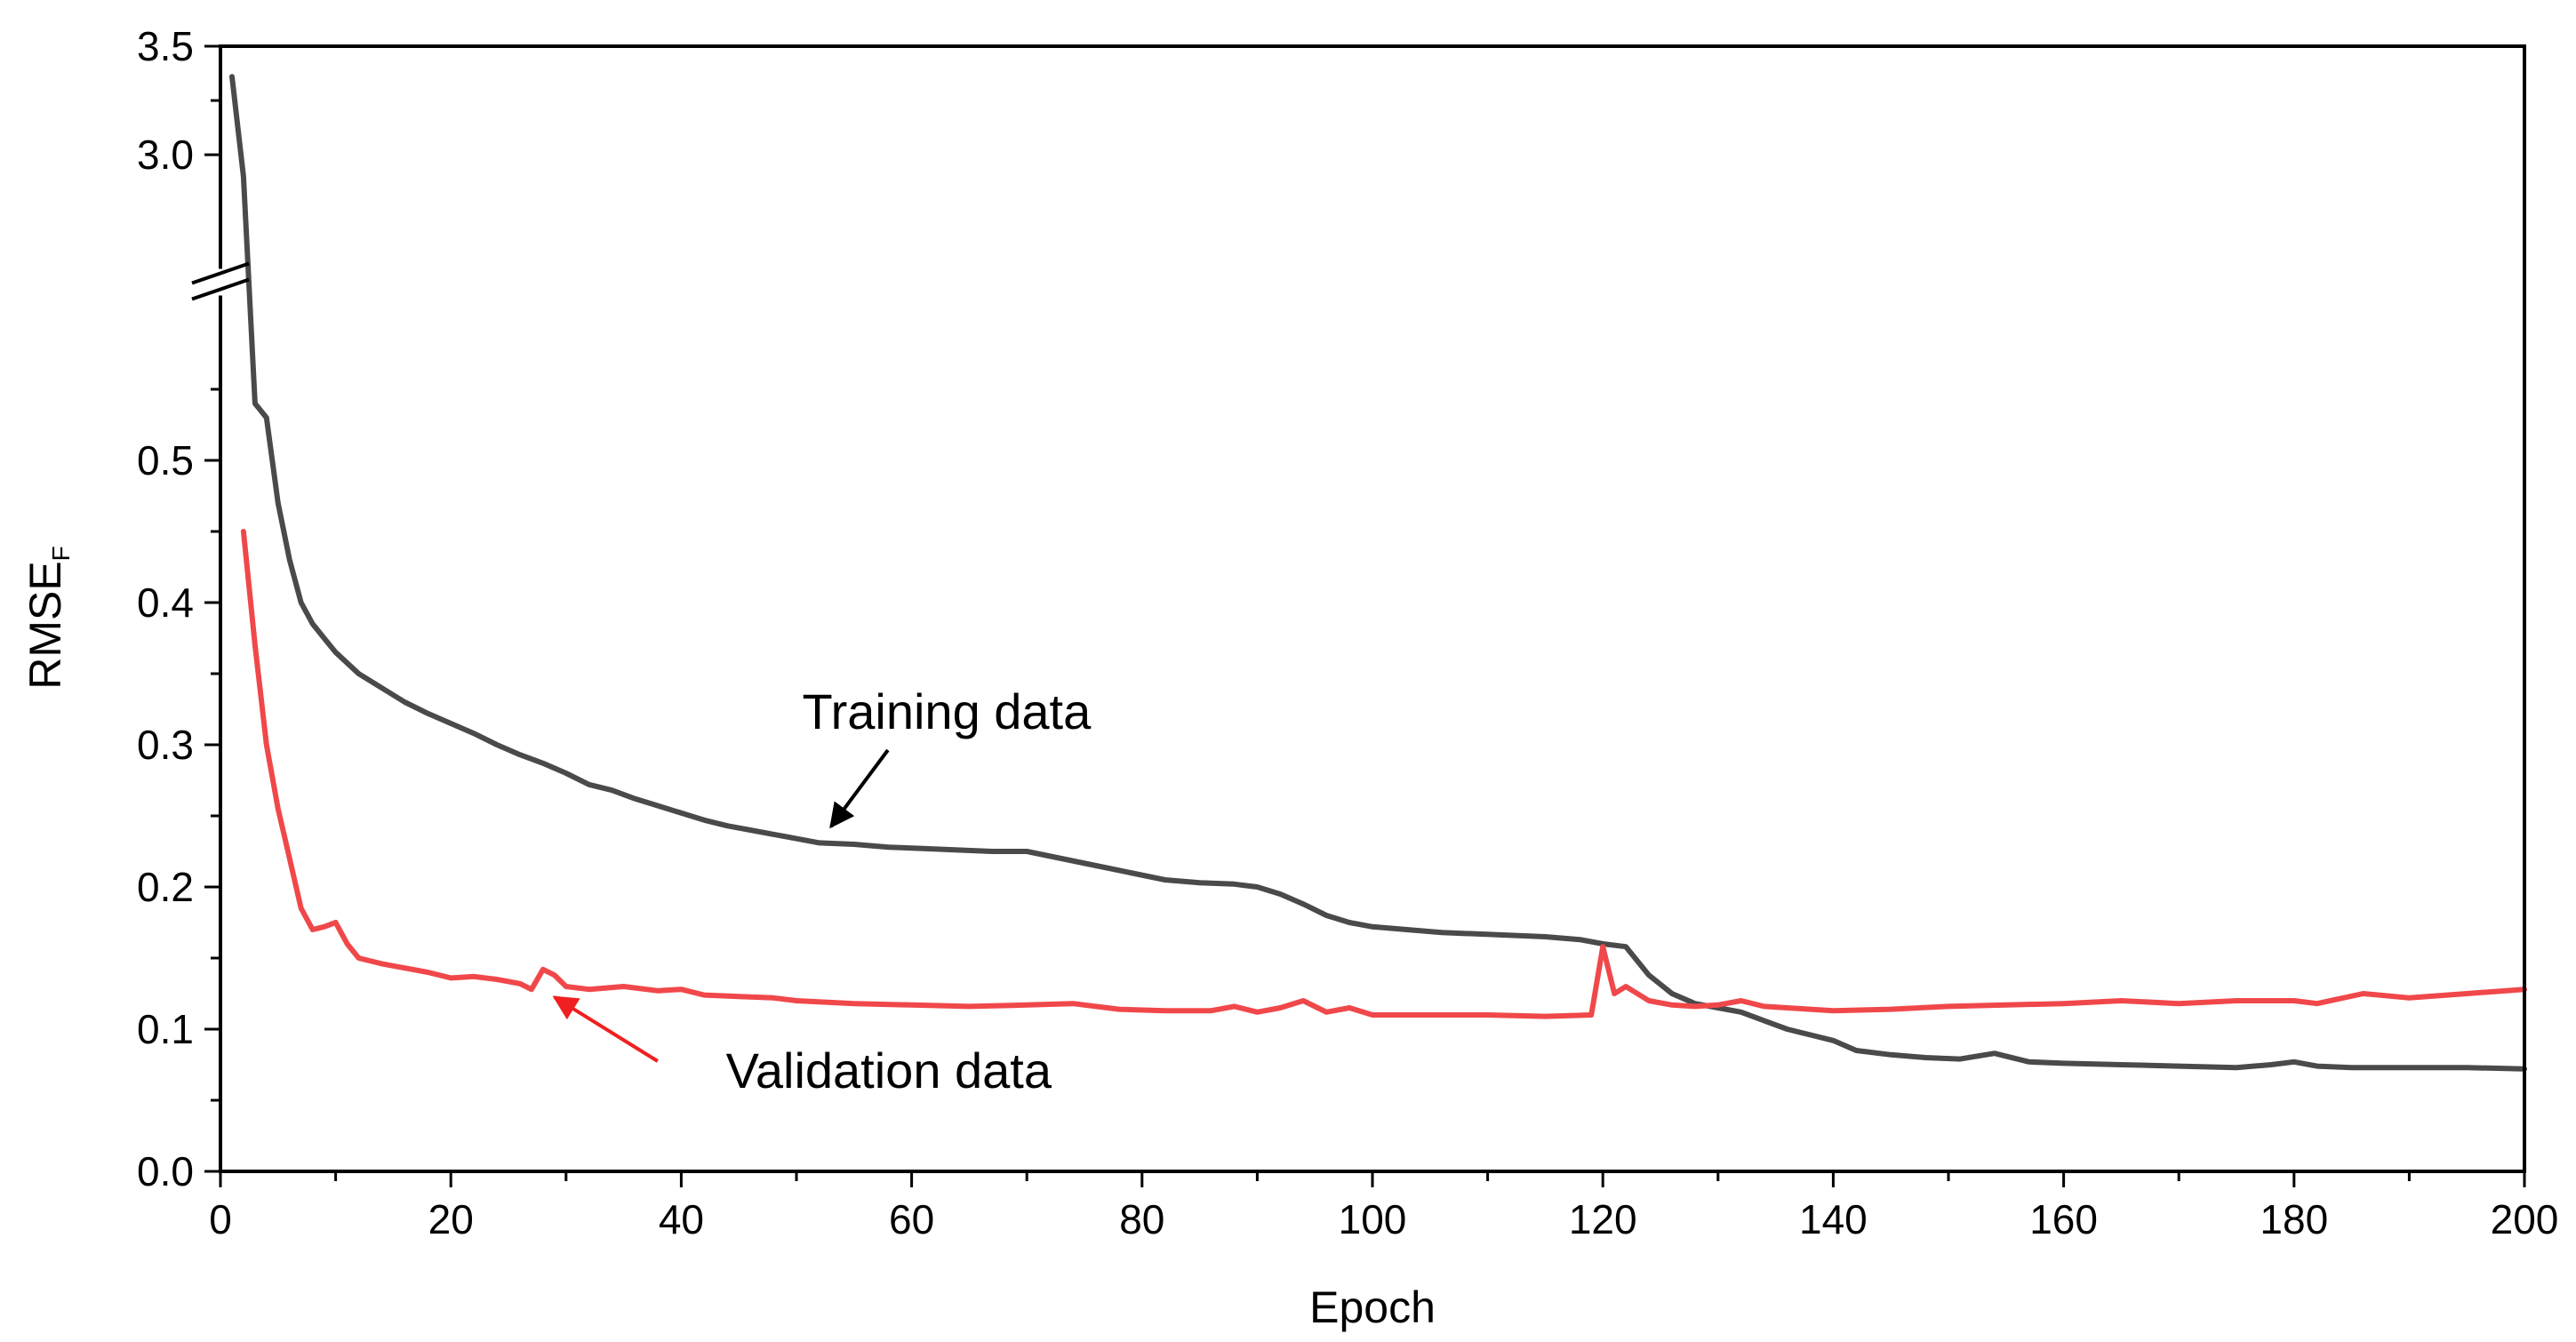 The height and width of the screenshot is (1342, 2576). Describe the element at coordinates (605, 1029) in the screenshot. I see `validation-annotation-arrow` at that location.